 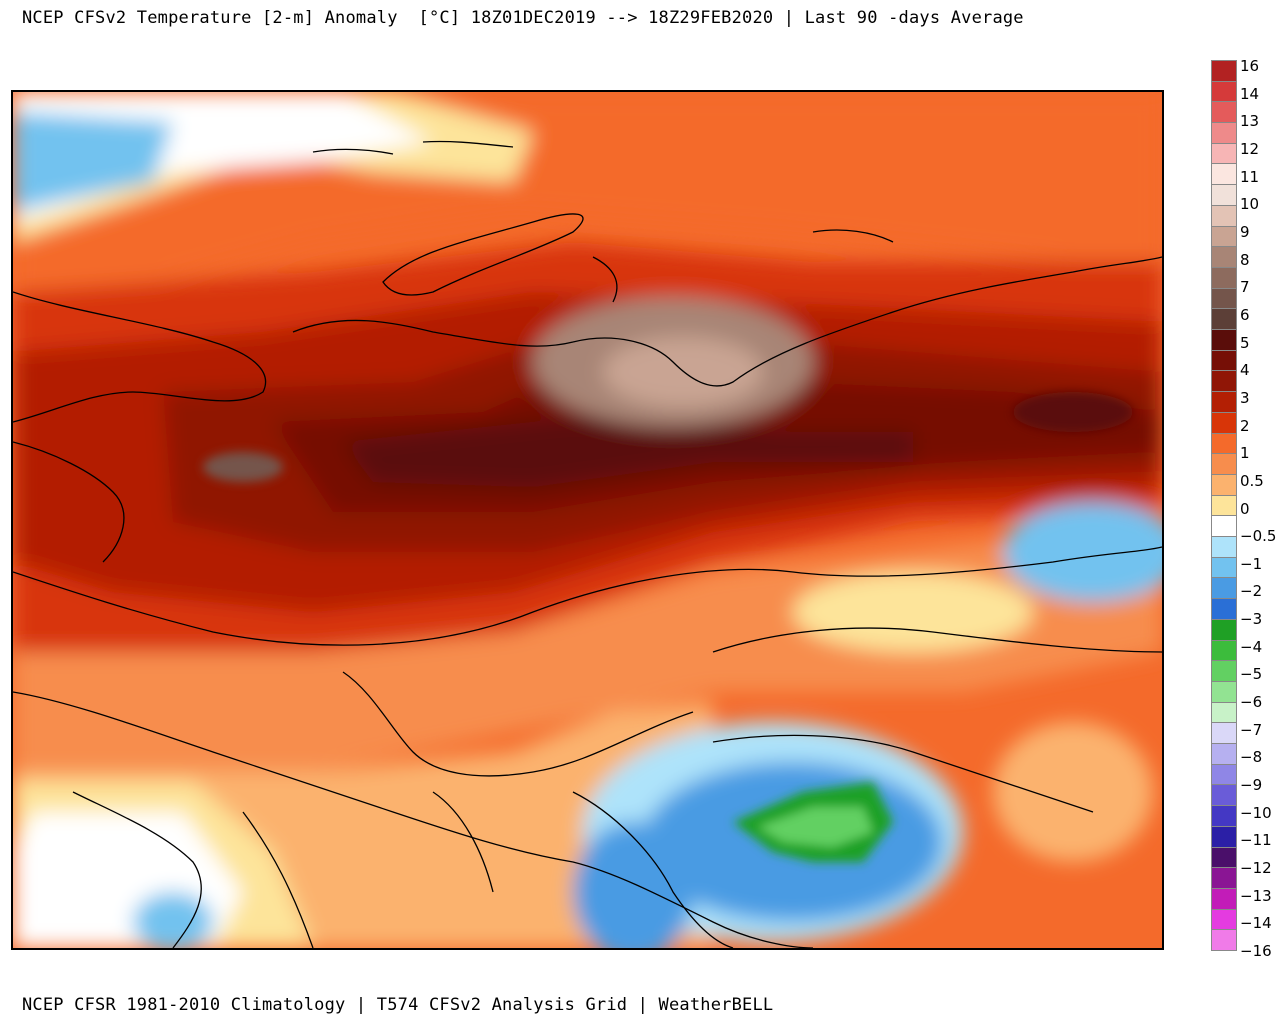 I want to click on color-scale-tick-label: −4, so click(x=1251, y=646).